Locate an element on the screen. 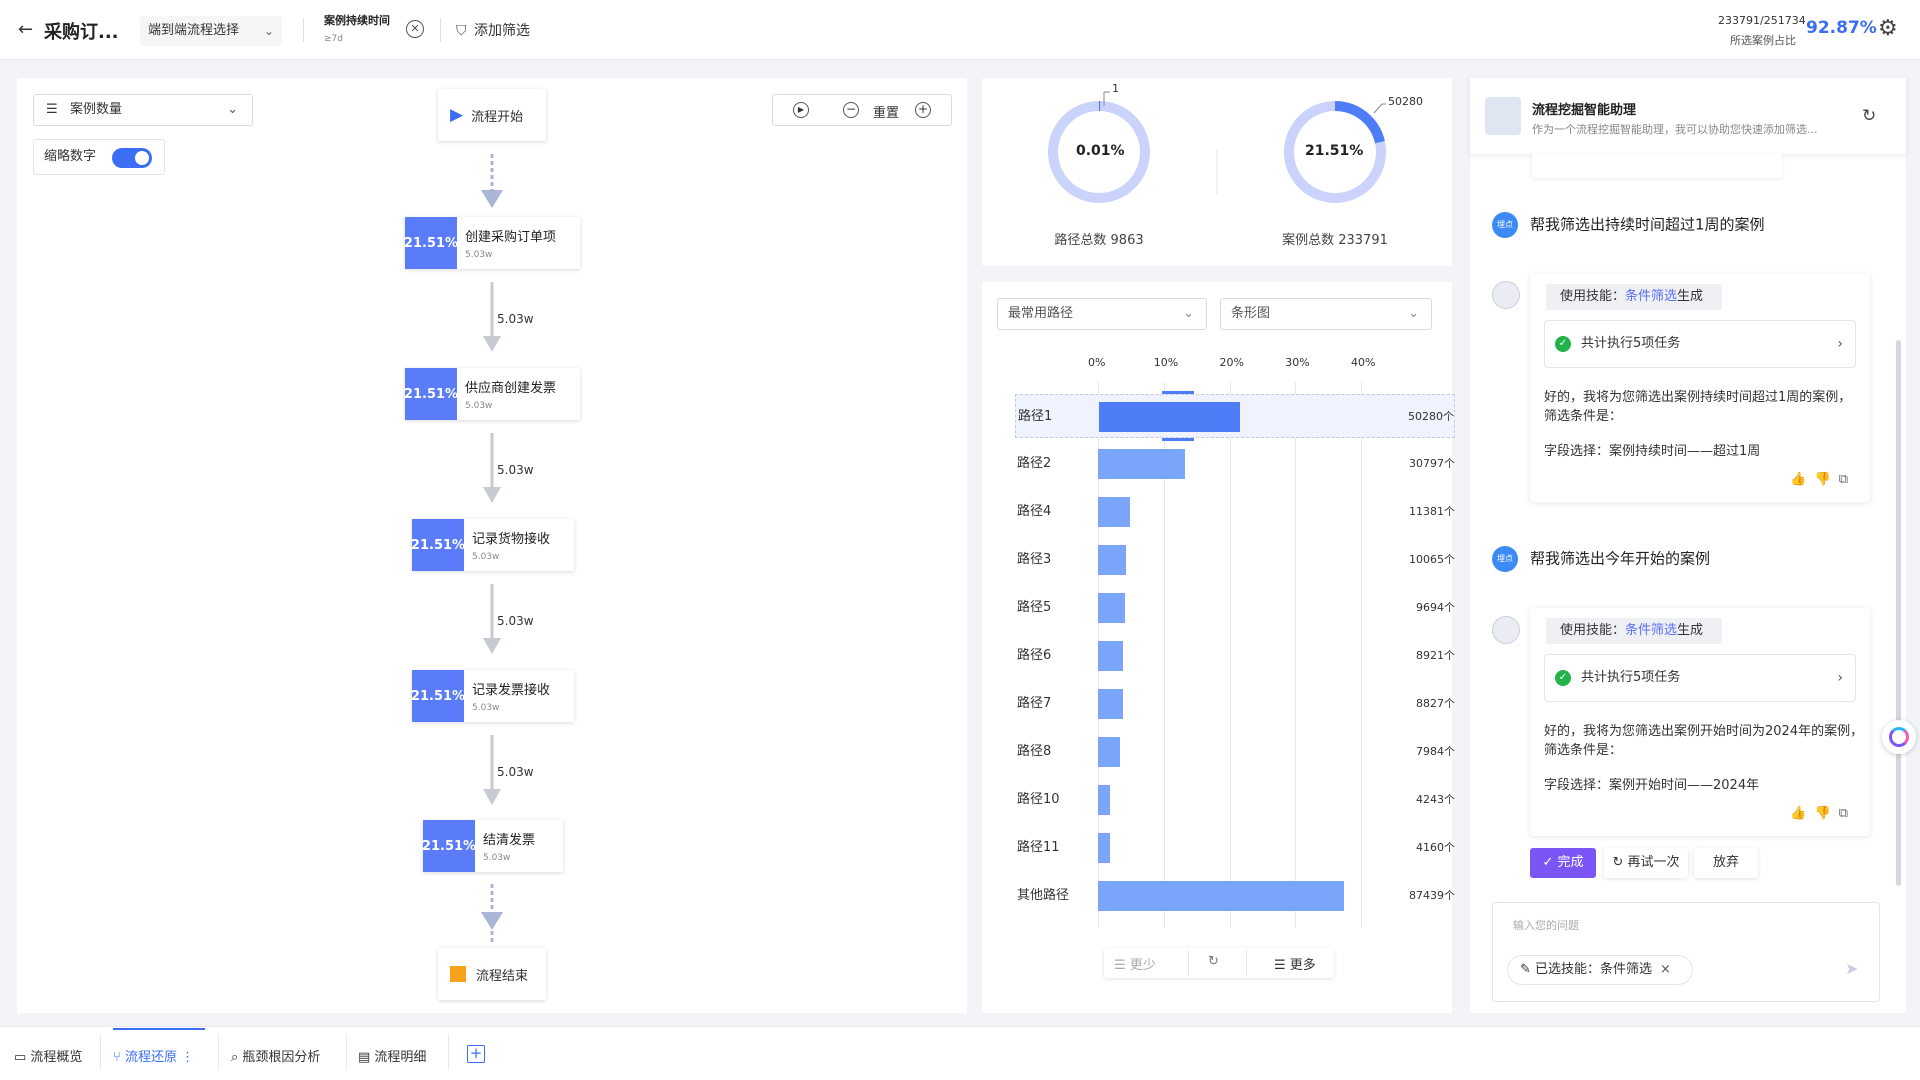 The width and height of the screenshot is (1920, 1080). check-circle-icon: ✓ is located at coordinates (1563, 344).